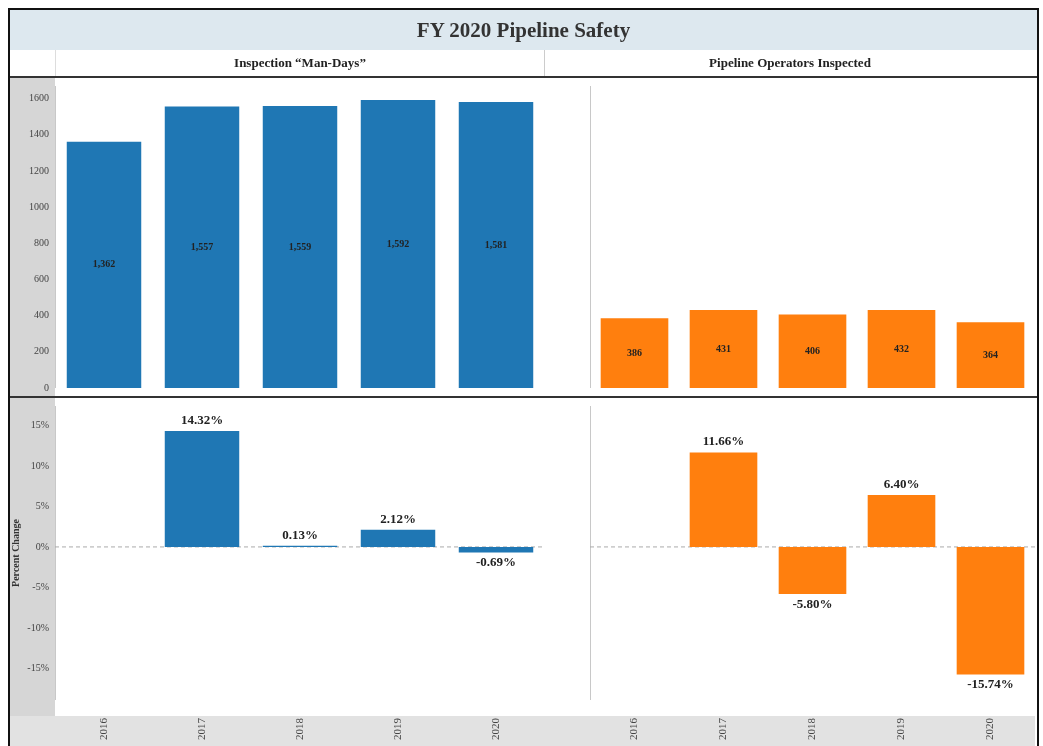  Describe the element at coordinates (901, 483) in the screenshot. I see `data-label: 6.40%` at that location.